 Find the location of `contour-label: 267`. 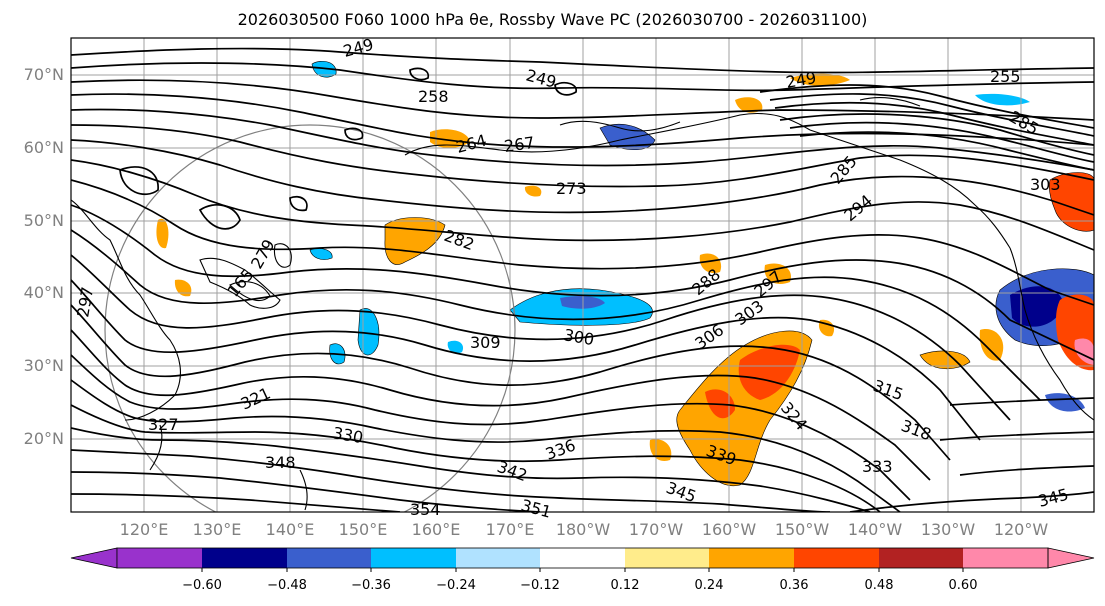

contour-label: 267 is located at coordinates (519, 144).